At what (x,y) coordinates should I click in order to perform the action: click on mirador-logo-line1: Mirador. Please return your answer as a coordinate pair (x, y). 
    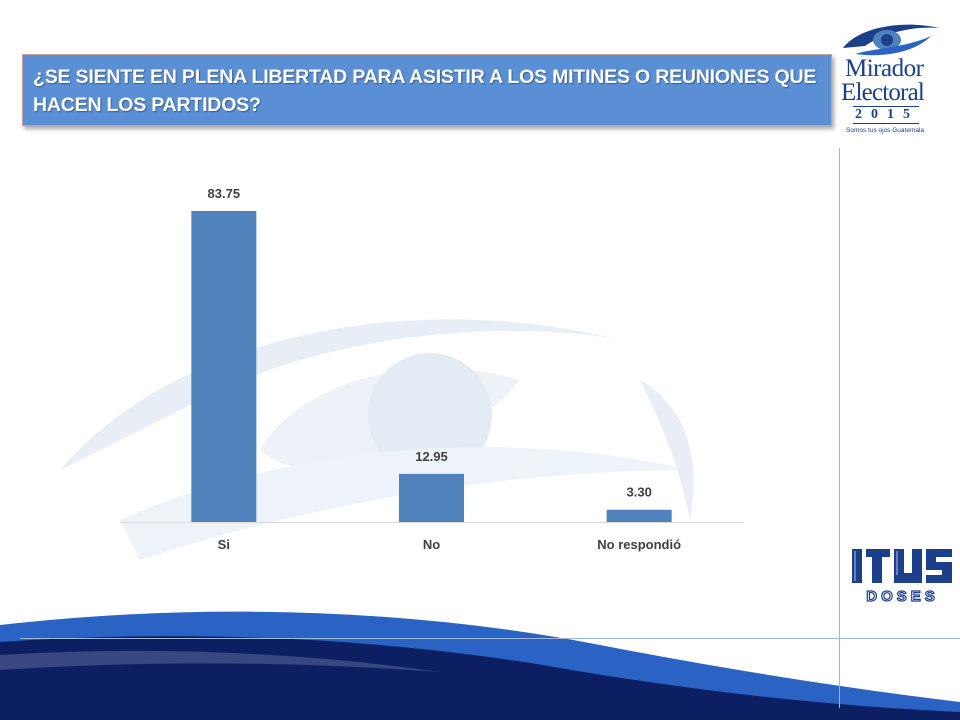
    Looking at the image, I should click on (884, 68).